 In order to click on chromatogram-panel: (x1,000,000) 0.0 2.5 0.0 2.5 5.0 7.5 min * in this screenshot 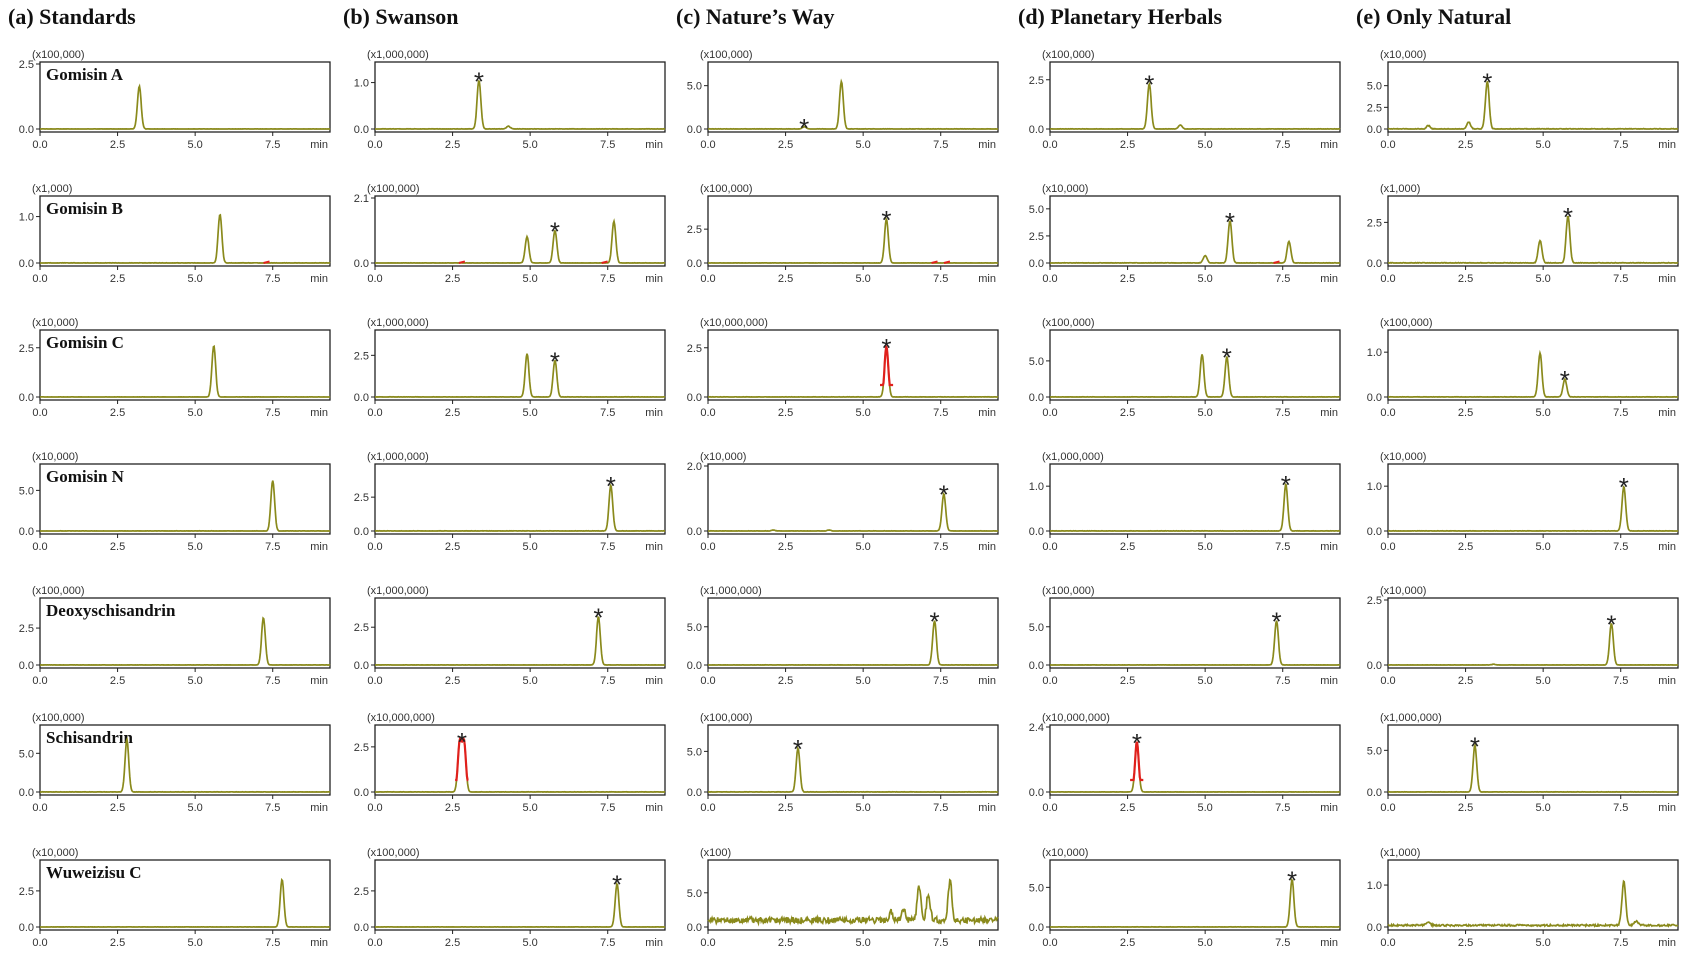, I will do `click(510, 502)`.